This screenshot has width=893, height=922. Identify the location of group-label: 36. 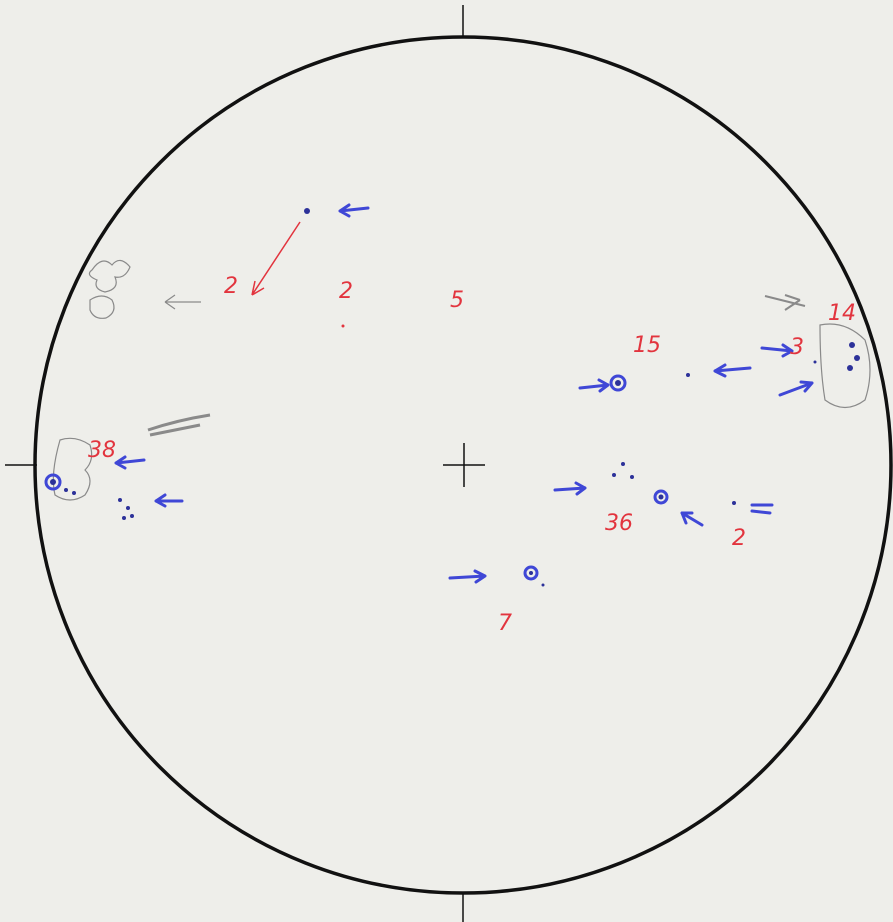
(619, 523).